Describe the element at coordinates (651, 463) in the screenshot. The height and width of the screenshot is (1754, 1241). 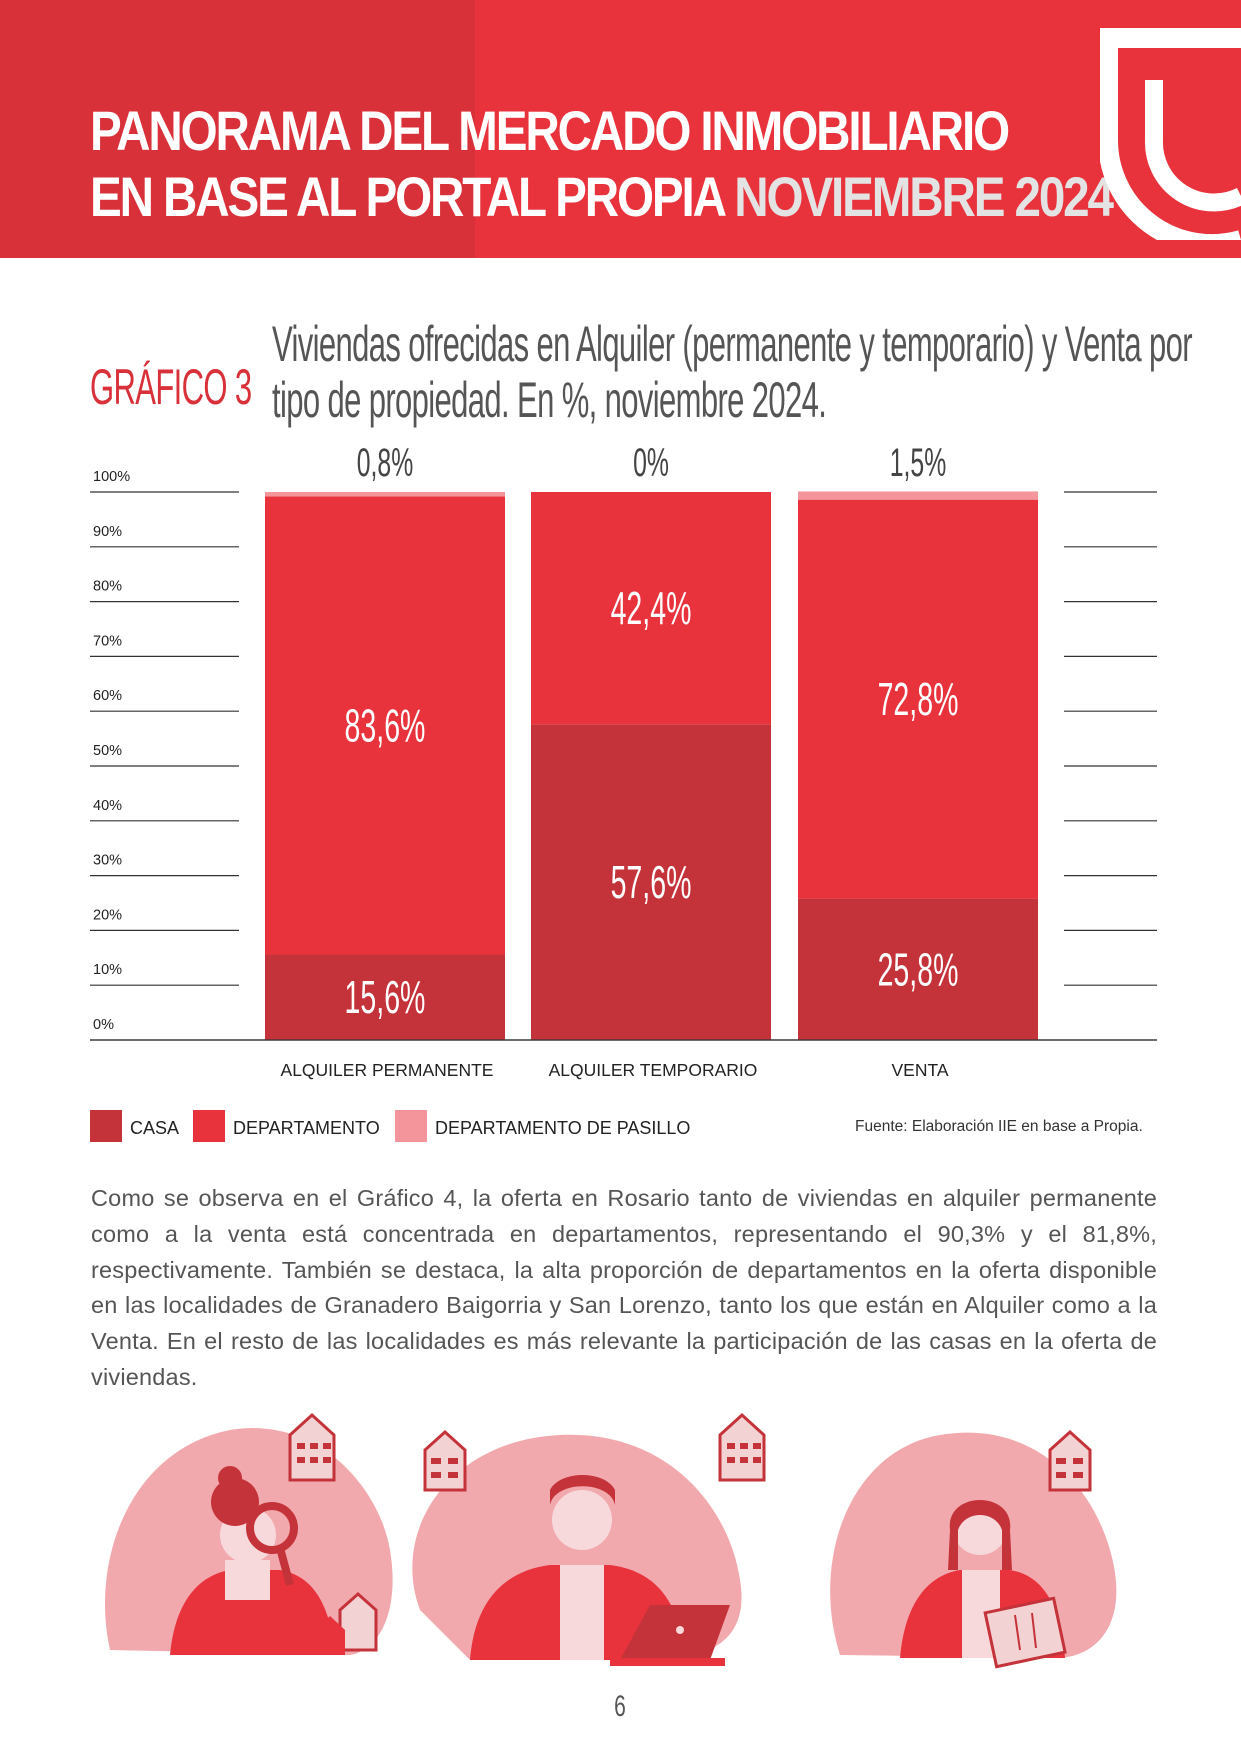
I see `data-label: 0%` at that location.